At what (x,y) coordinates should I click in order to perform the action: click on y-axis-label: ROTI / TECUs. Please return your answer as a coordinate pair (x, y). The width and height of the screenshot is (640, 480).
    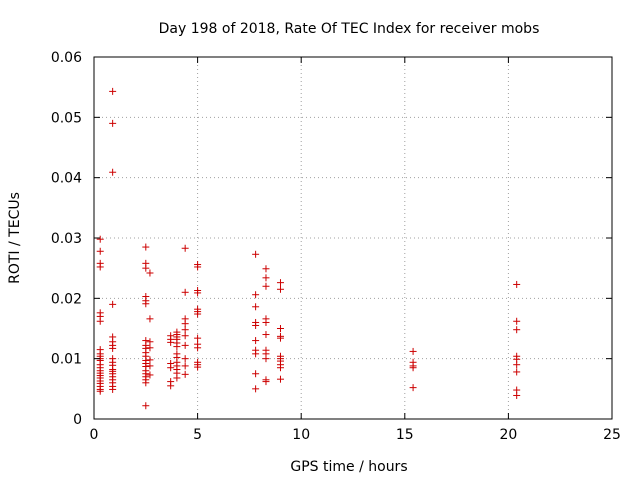
    Looking at the image, I should click on (15, 238).